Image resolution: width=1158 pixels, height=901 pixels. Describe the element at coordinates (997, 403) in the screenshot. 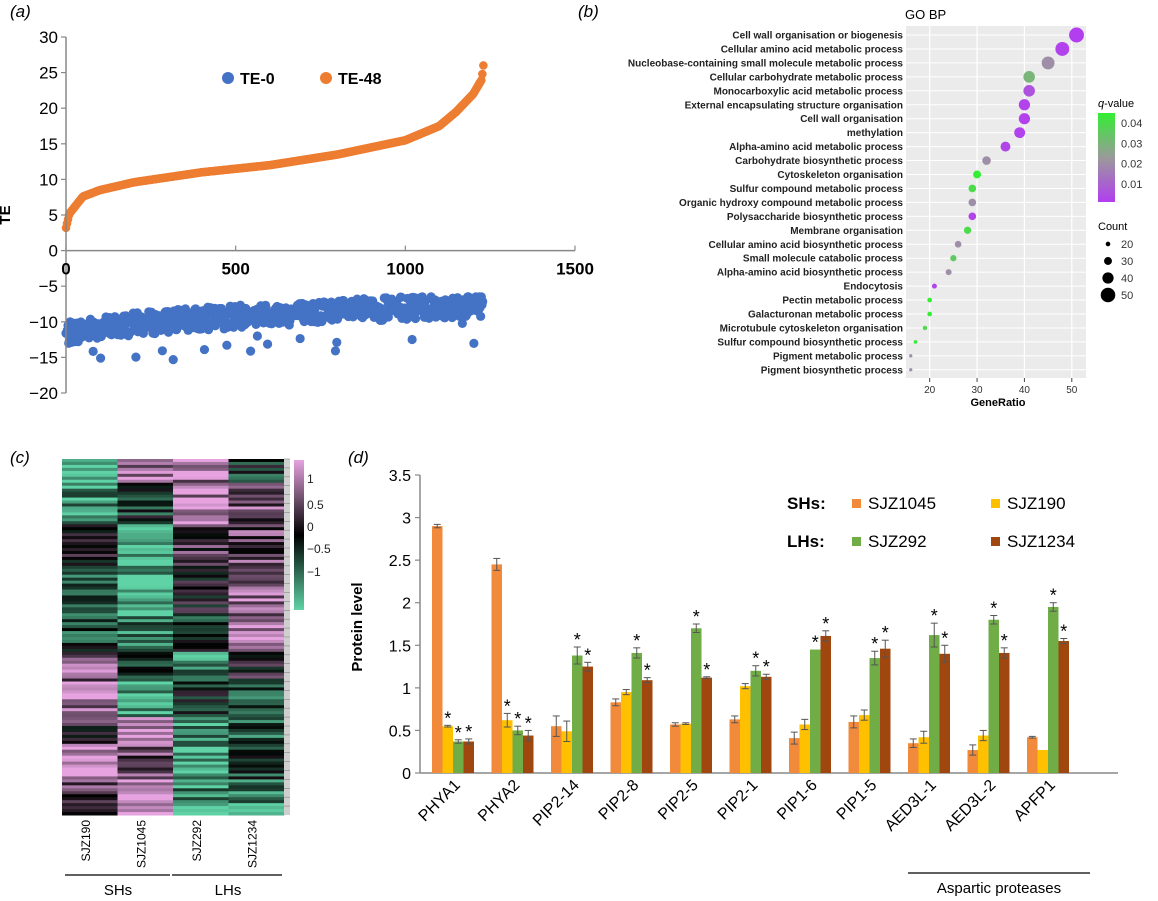

I see `panel-b-xlabel: GeneRatio` at that location.